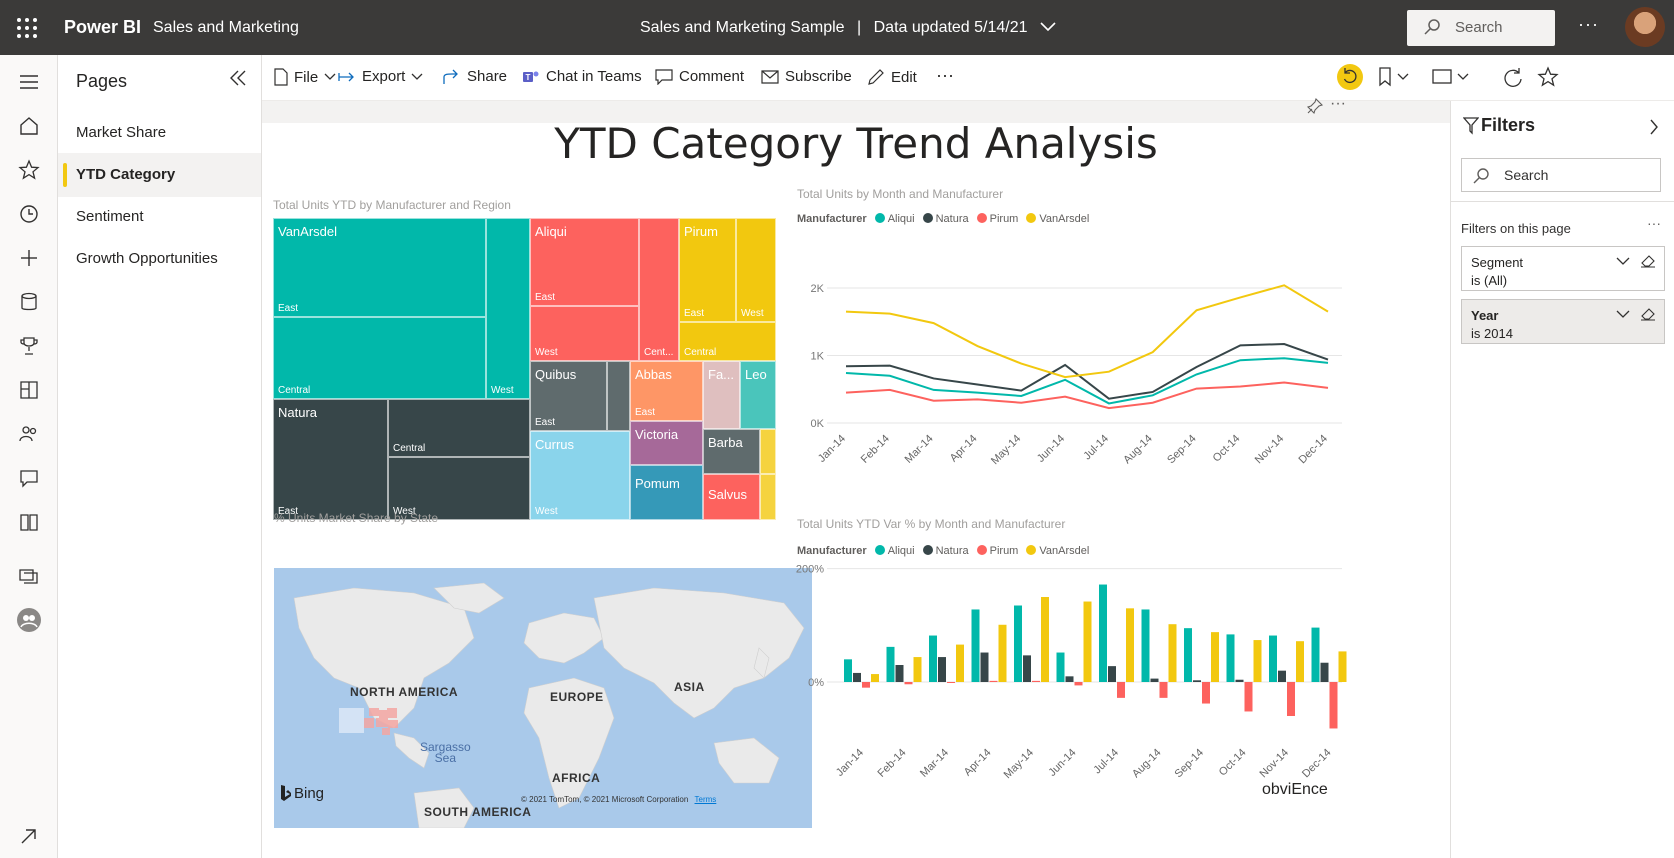 The image size is (1674, 858). Describe the element at coordinates (666, 443) in the screenshot. I see `treemap-tile-victoria: Victoria` at that location.